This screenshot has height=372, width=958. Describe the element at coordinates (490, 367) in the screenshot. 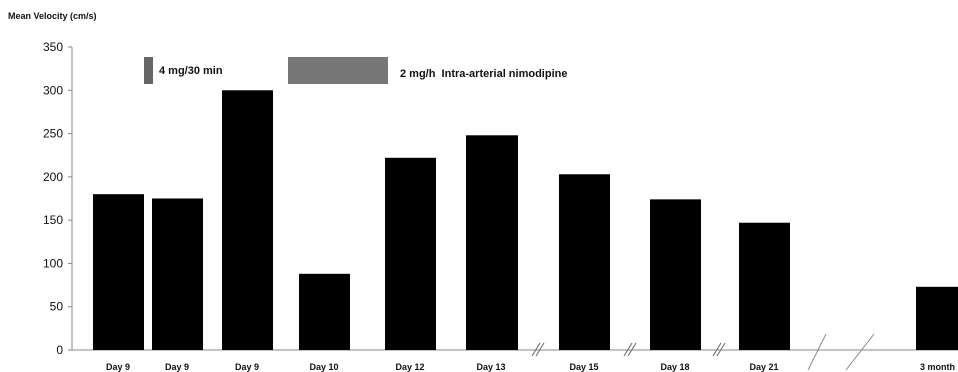

I see `x-tick-label: Day 13` at that location.